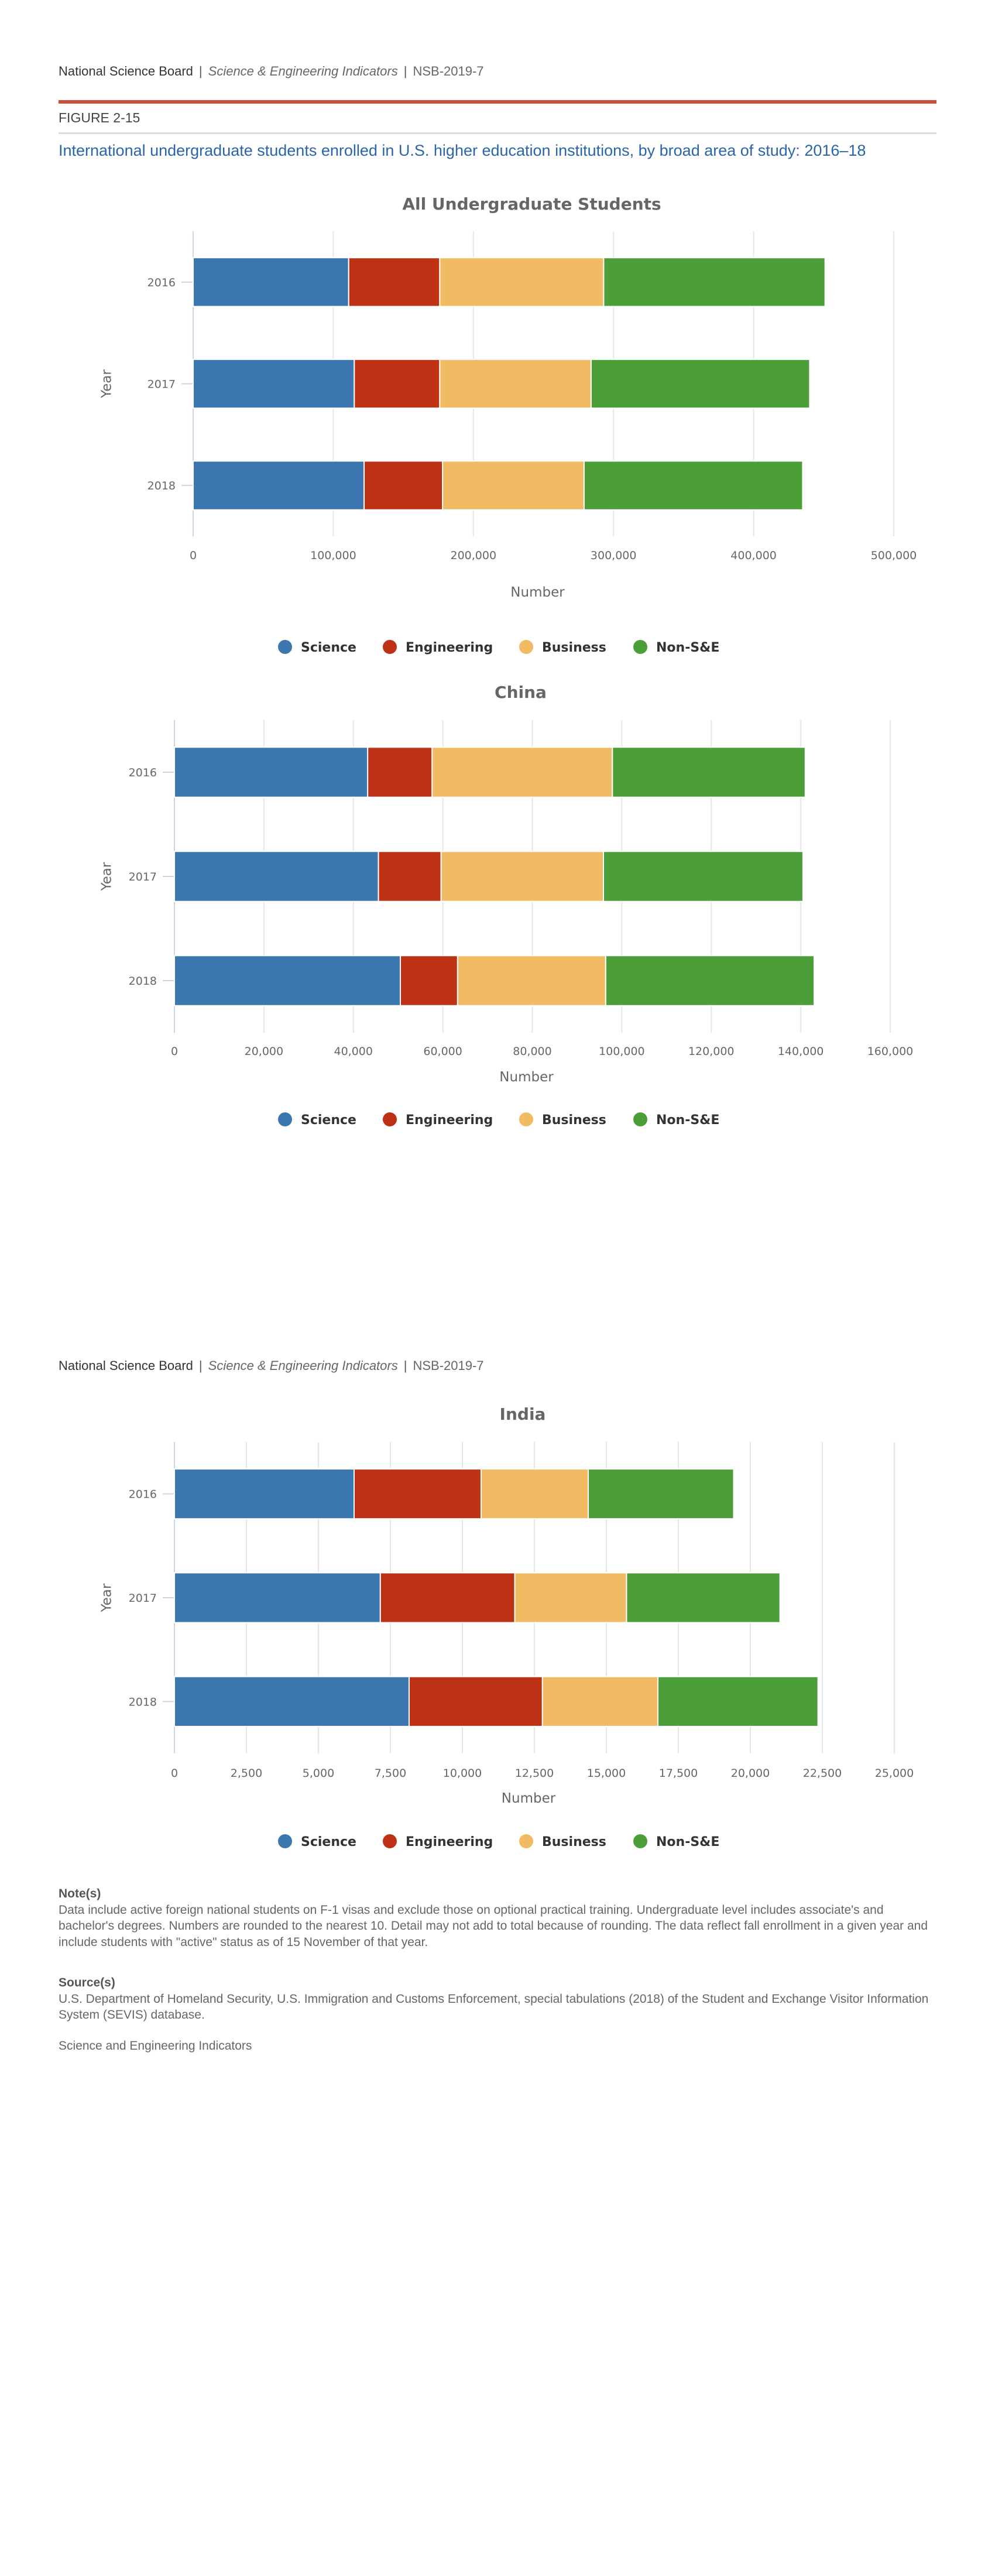  What do you see at coordinates (532, 1051) in the screenshot?
I see `x-tick-label: 80,000` at bounding box center [532, 1051].